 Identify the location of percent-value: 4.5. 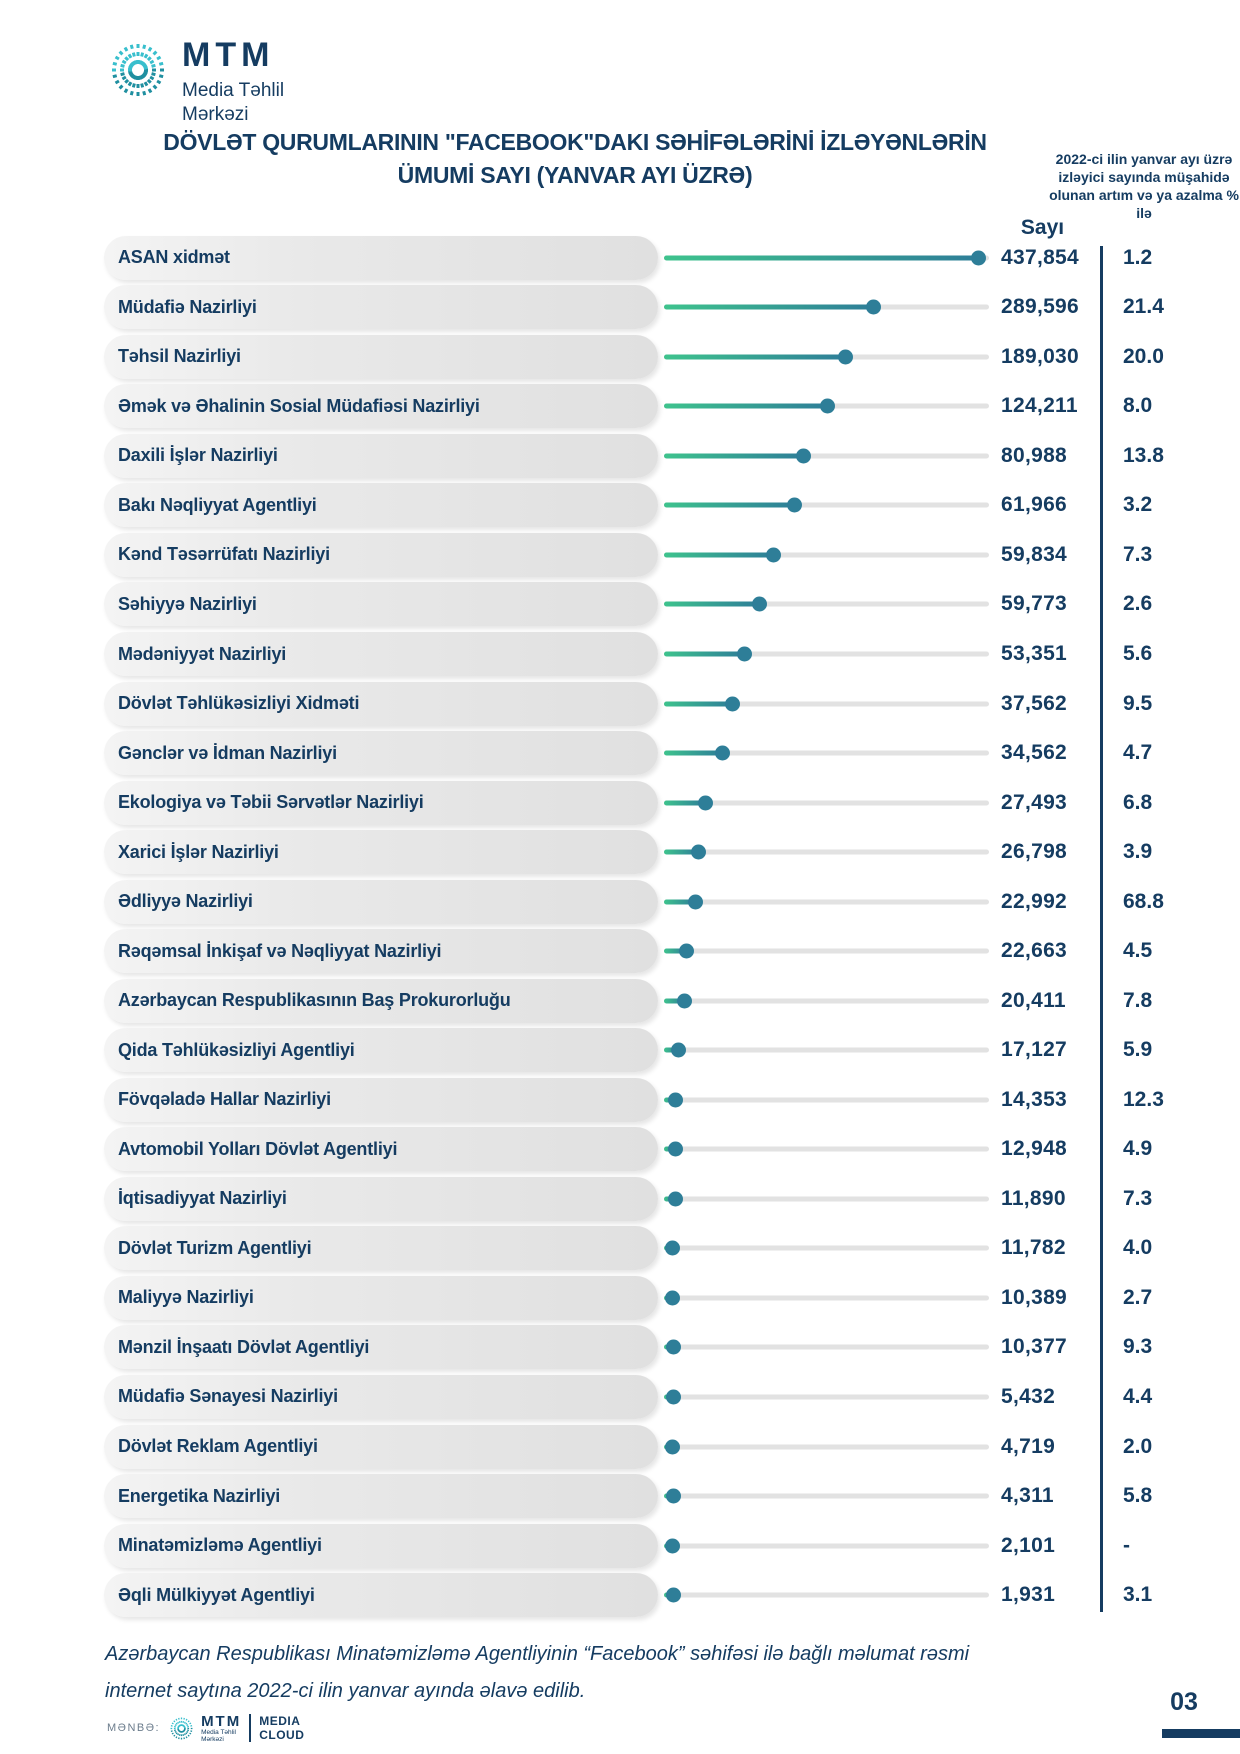
(1138, 951).